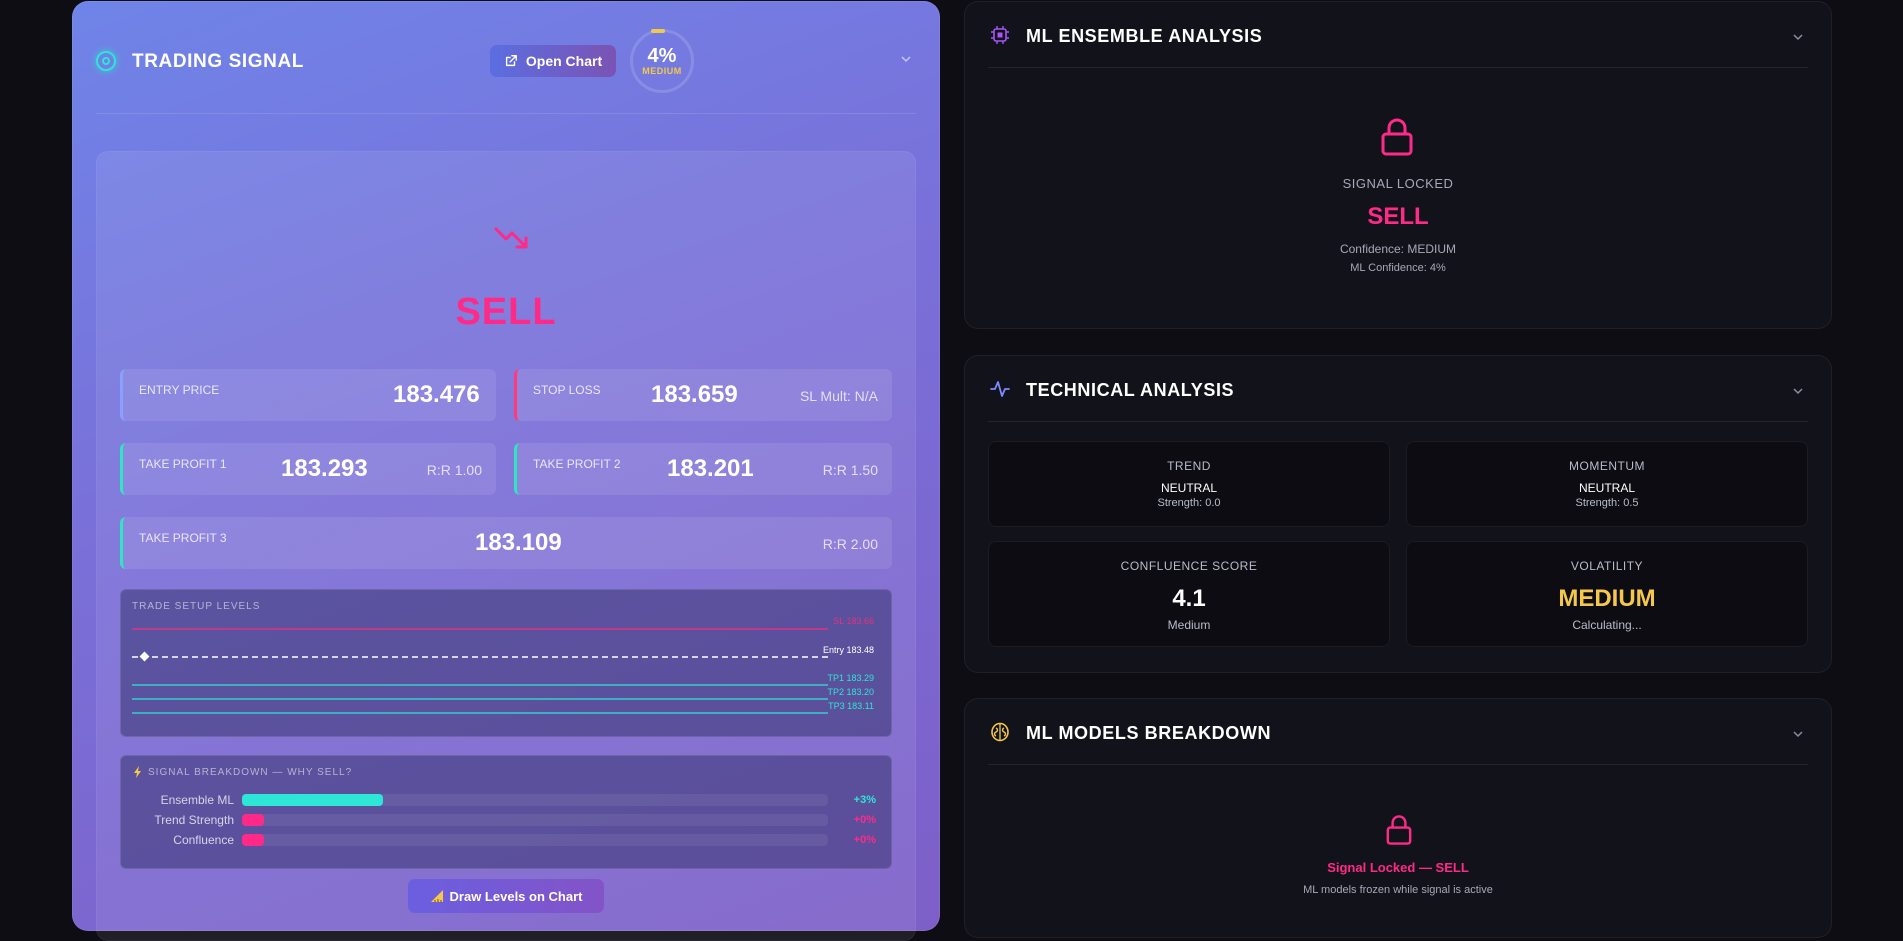 This screenshot has height=941, width=1903. What do you see at coordinates (906, 59) in the screenshot?
I see `collapse-chevron-icon` at bounding box center [906, 59].